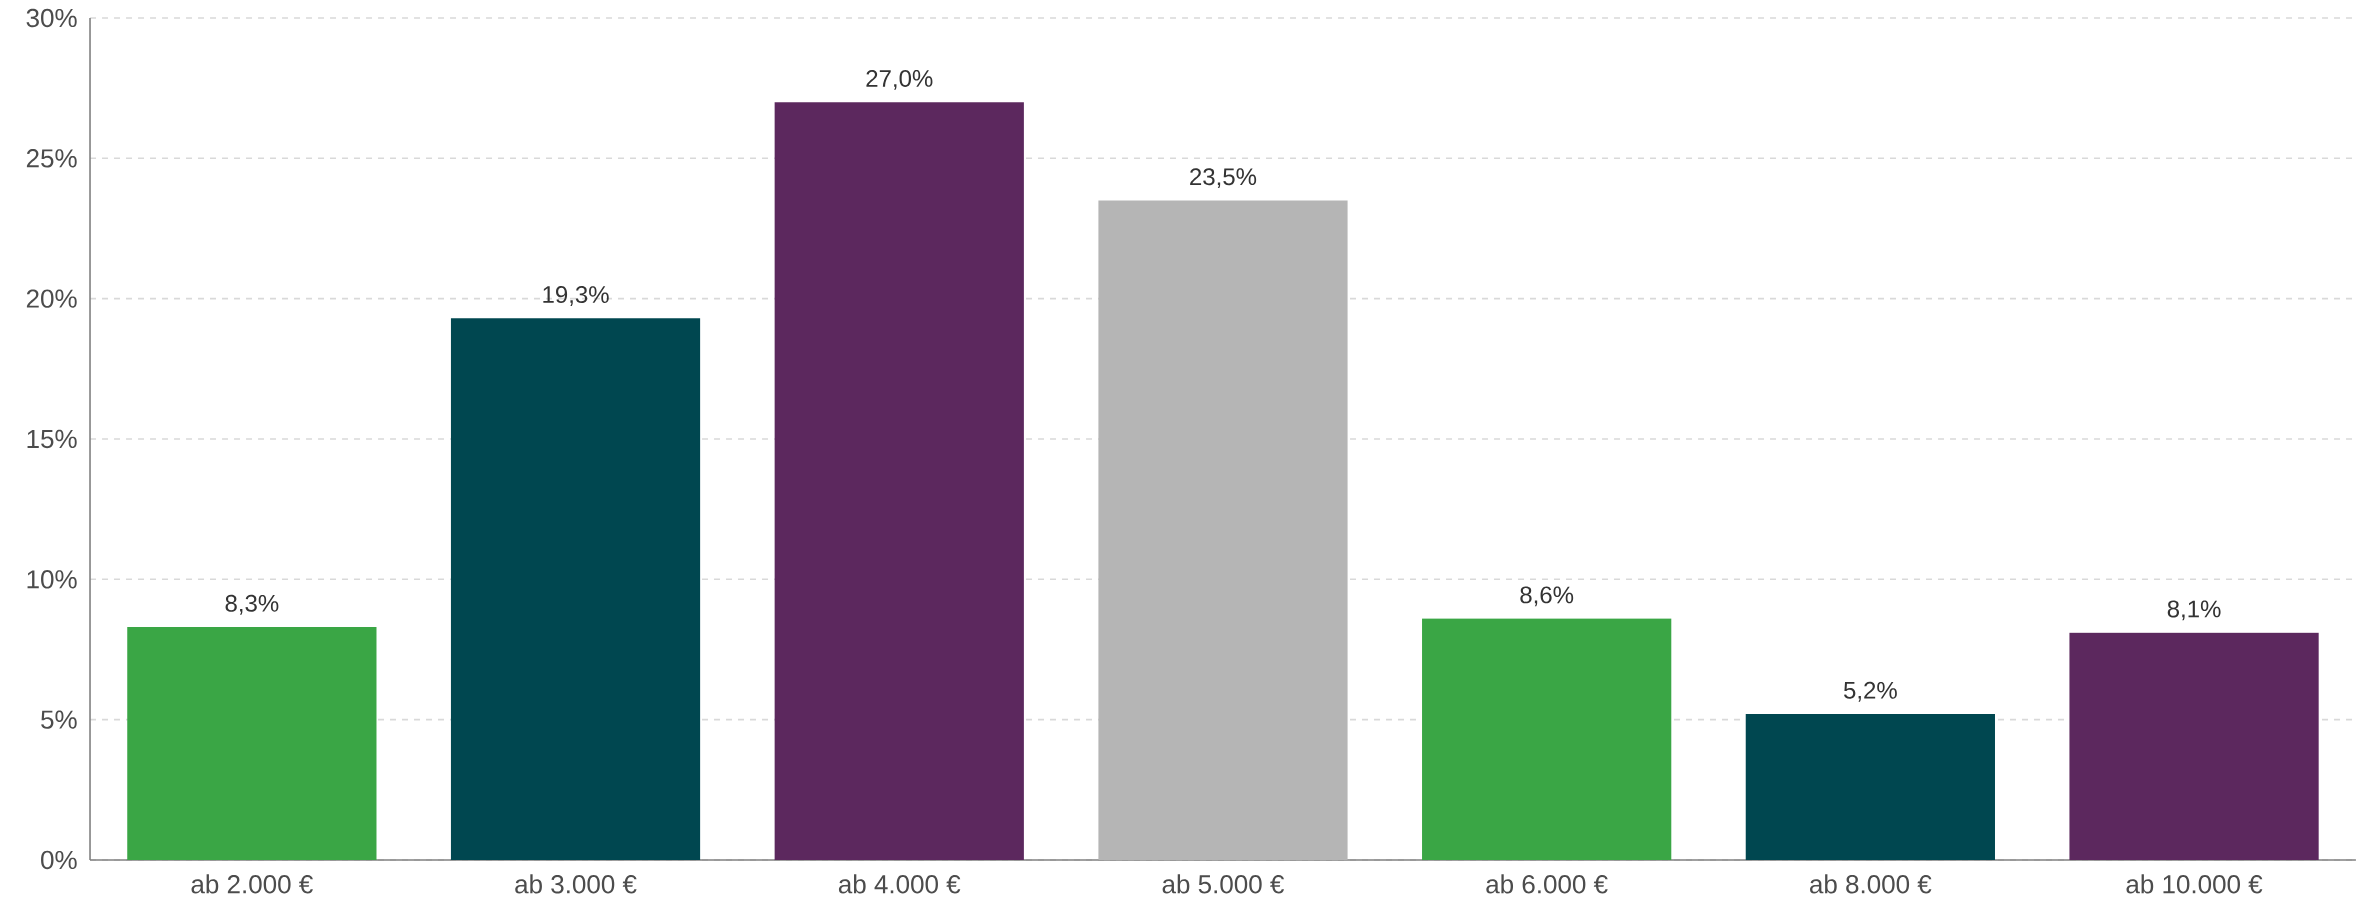  I want to click on x-tick-label: ab 10.000 €, so click(2194, 884).